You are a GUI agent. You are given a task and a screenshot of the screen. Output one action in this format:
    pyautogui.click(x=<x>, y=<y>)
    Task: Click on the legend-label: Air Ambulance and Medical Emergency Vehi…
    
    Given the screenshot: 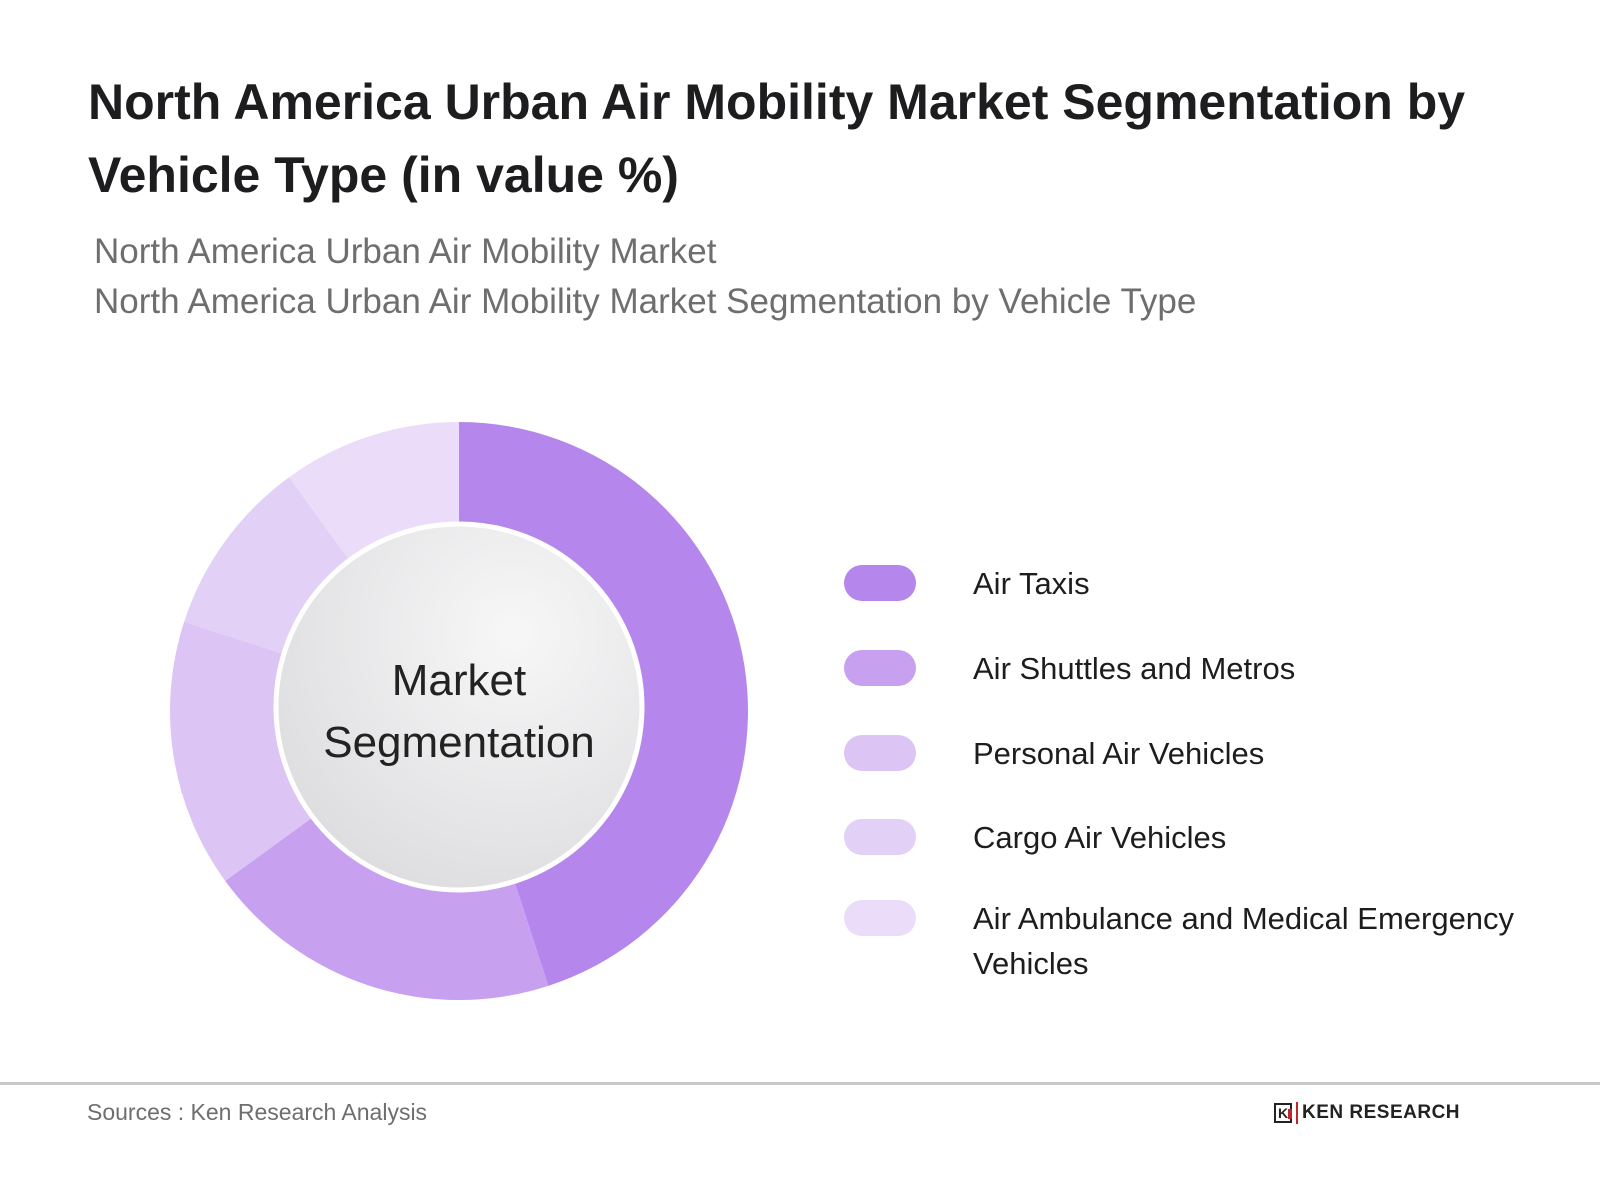 What is the action you would take?
    pyautogui.click(x=1244, y=941)
    